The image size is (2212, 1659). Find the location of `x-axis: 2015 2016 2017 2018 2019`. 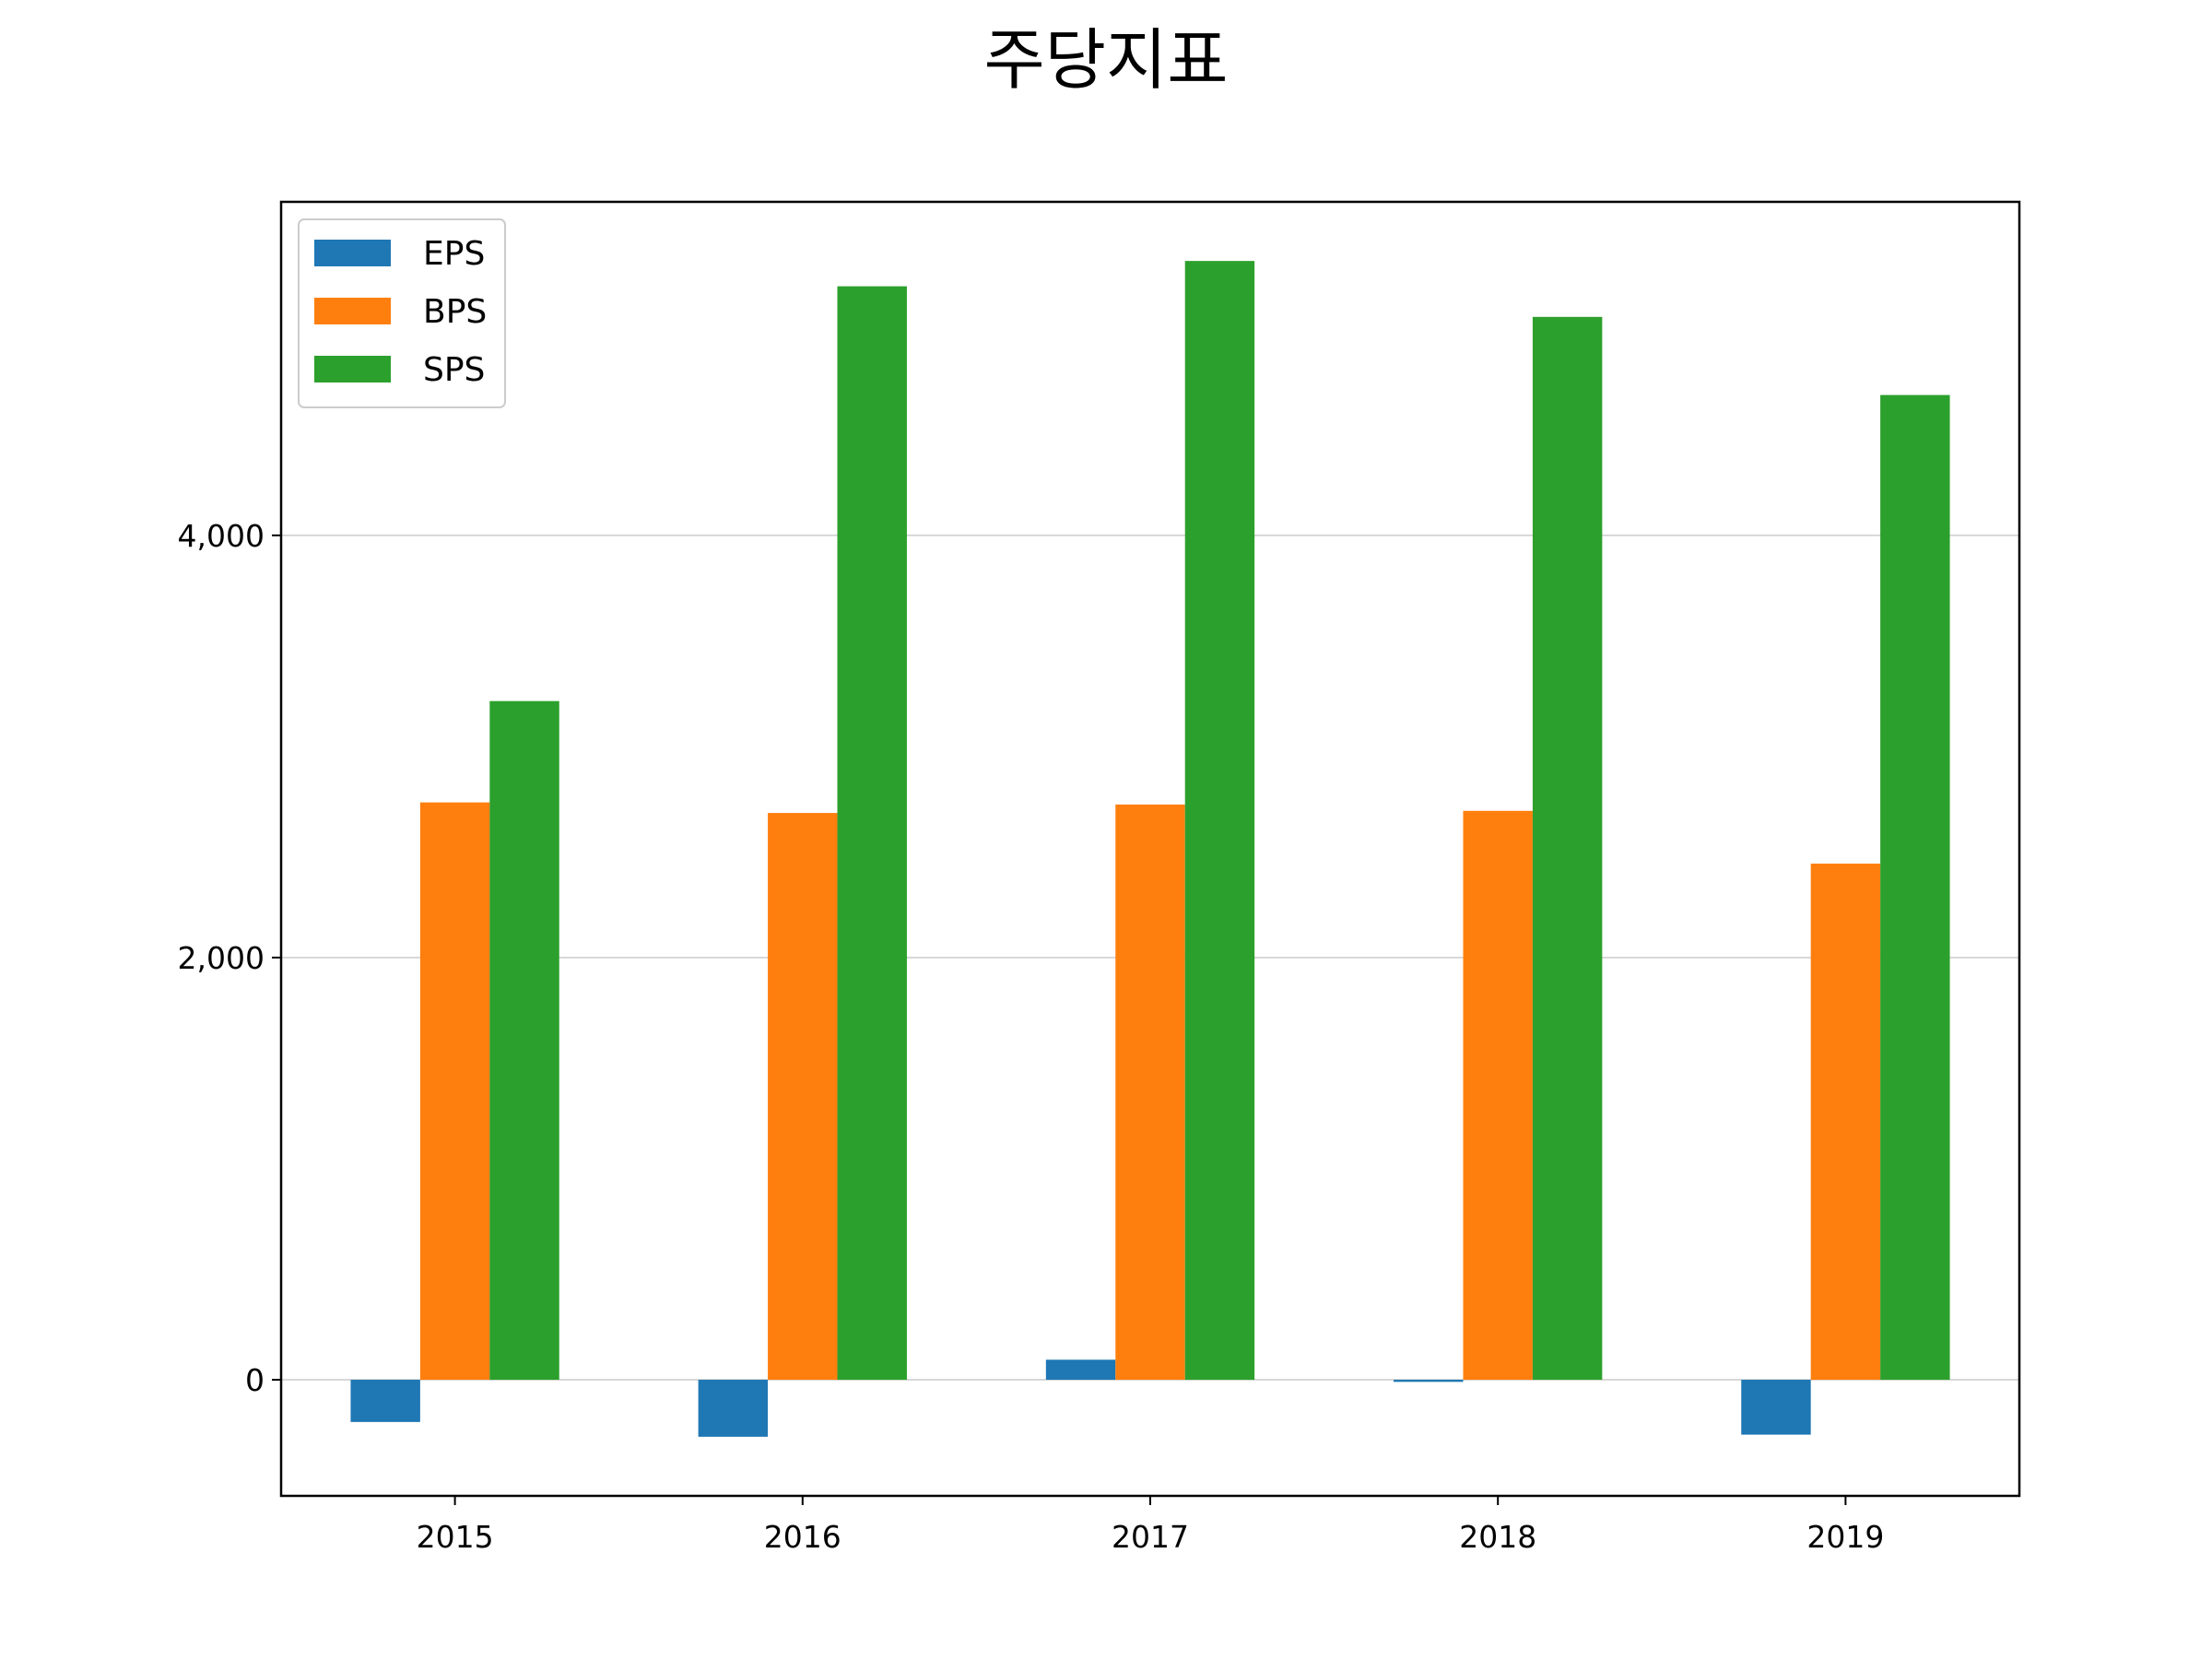

x-axis: 2015 2016 2017 2018 2019 is located at coordinates (1150, 1525).